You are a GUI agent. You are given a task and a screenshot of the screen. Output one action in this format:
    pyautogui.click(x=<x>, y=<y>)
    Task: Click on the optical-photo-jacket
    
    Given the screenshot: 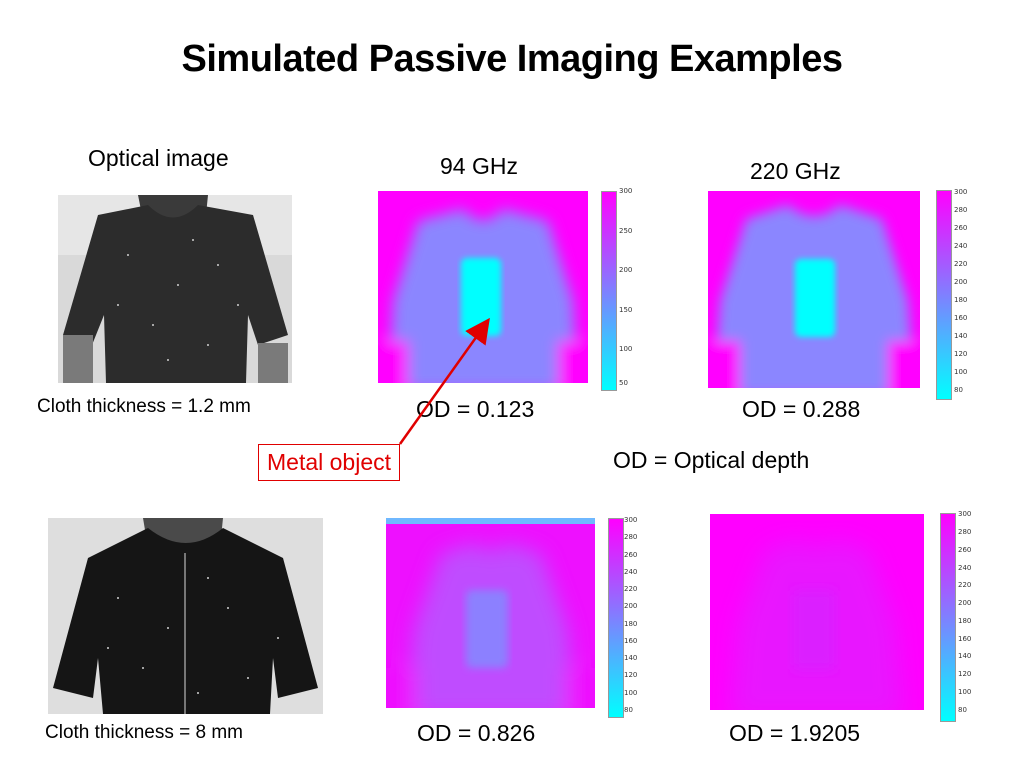 What is the action you would take?
    pyautogui.click(x=185, y=616)
    